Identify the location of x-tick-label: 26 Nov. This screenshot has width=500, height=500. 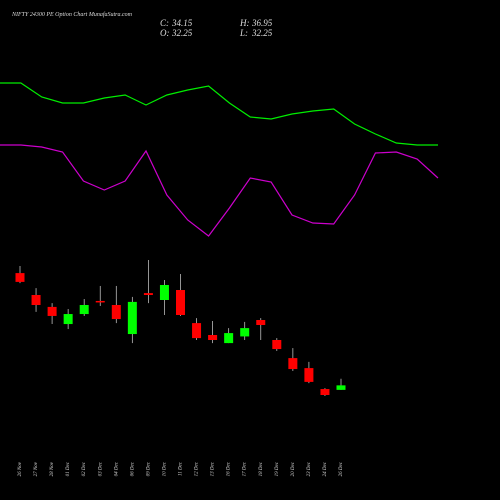
(20, 468).